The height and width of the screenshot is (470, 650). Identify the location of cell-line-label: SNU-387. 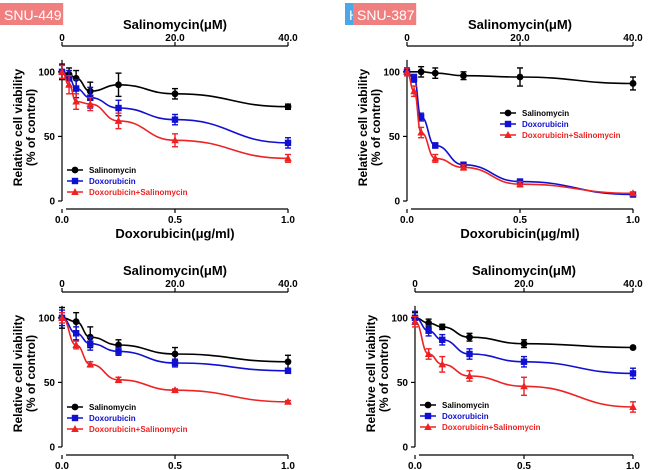
(386, 15).